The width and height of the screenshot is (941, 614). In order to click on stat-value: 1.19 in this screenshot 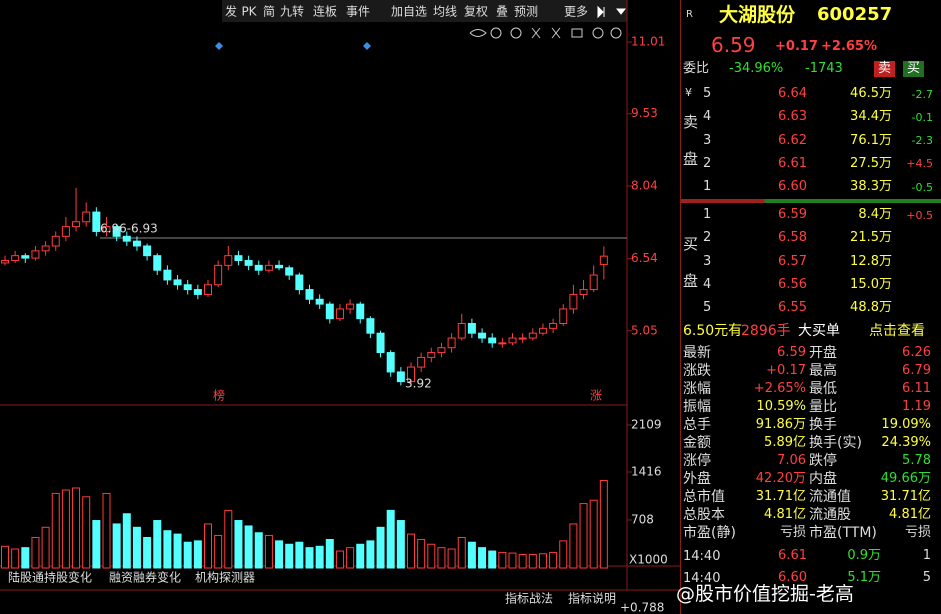, I will do `click(916, 406)`.